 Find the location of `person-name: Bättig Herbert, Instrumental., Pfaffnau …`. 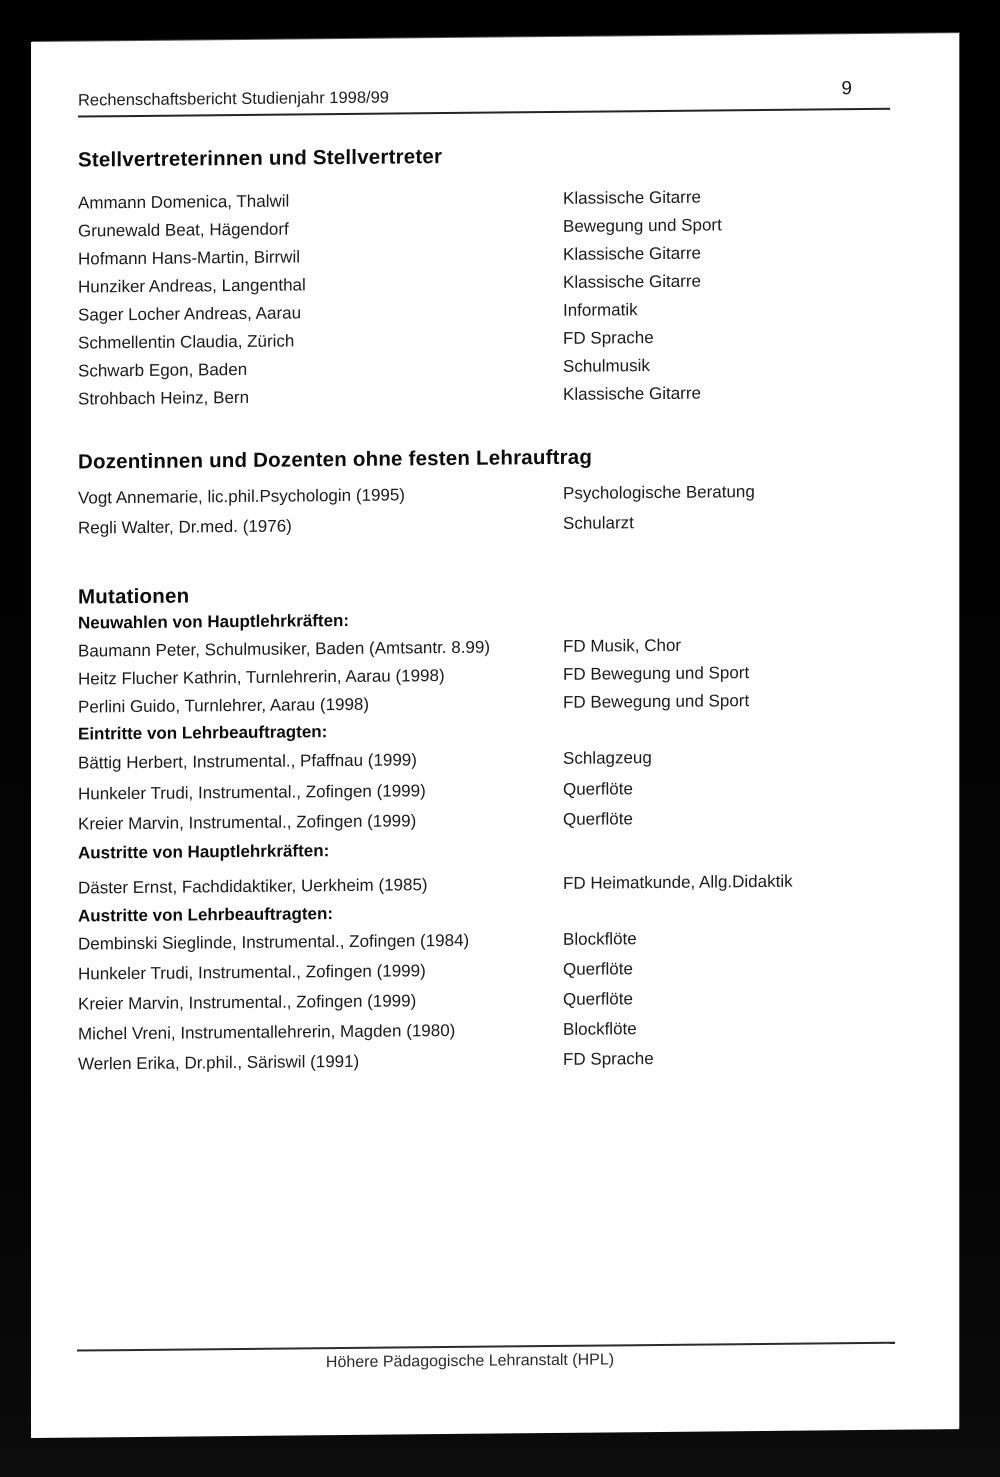

person-name: Bättig Herbert, Instrumental., Pfaffnau … is located at coordinates (247, 761).